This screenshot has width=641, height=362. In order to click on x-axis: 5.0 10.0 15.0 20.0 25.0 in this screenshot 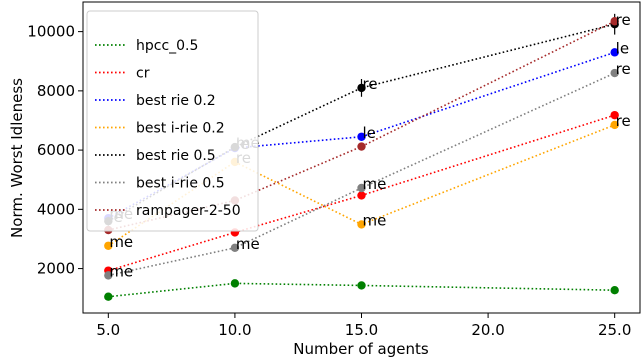, I will do `click(363, 326)`.